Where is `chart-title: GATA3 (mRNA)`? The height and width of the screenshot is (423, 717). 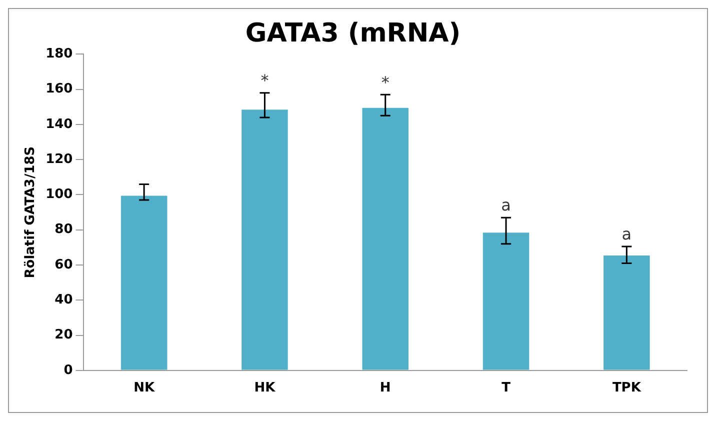
chart-title: GATA3 (mRNA) is located at coordinates (353, 33).